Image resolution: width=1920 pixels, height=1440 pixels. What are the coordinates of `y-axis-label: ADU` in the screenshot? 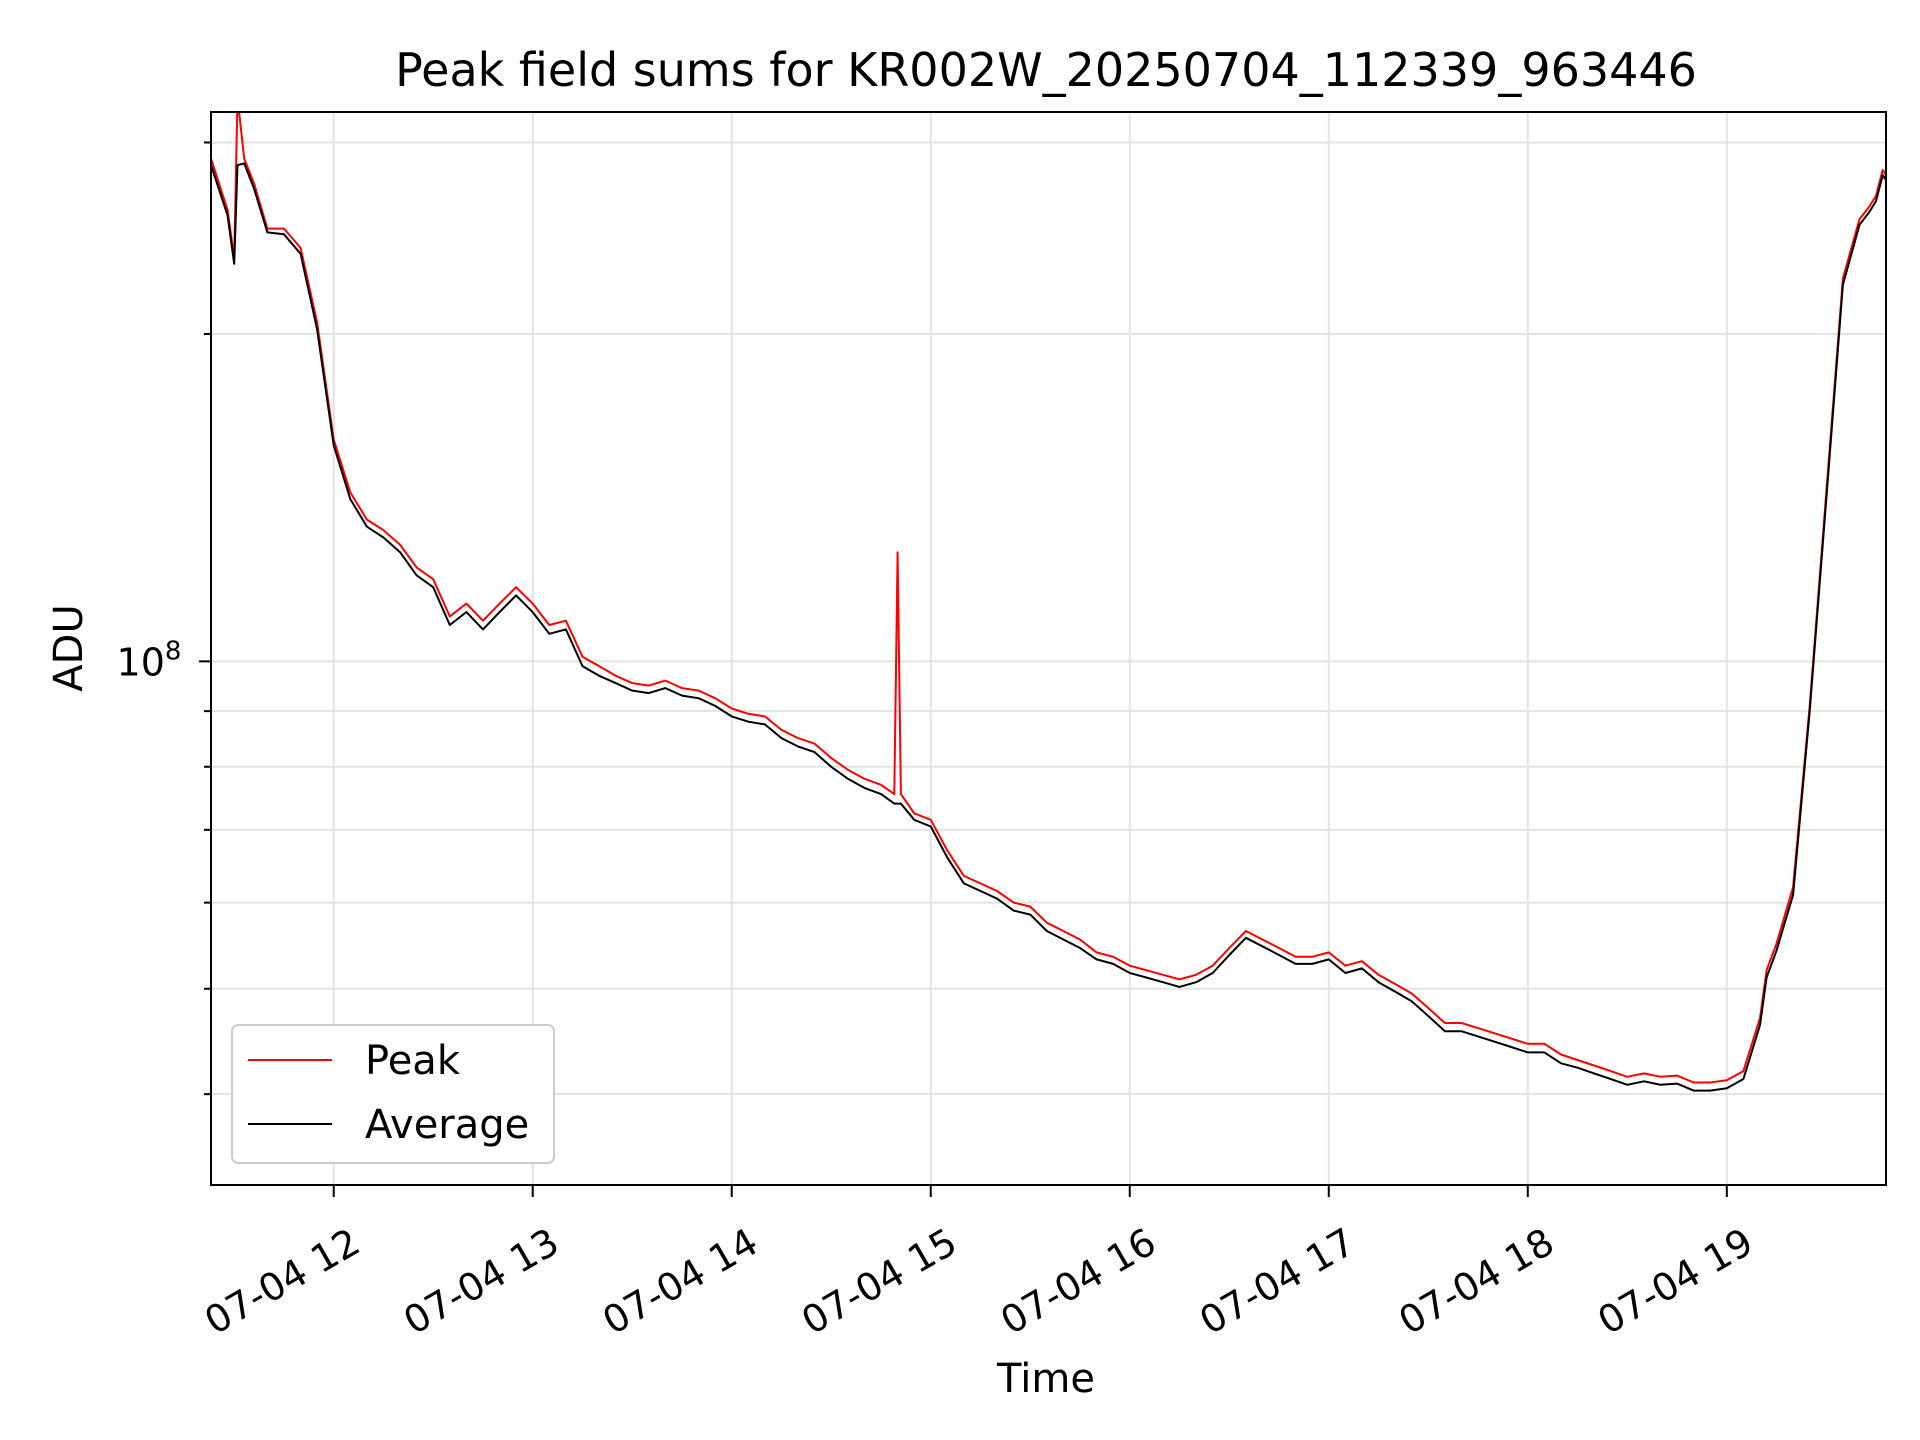 It's located at (69, 647).